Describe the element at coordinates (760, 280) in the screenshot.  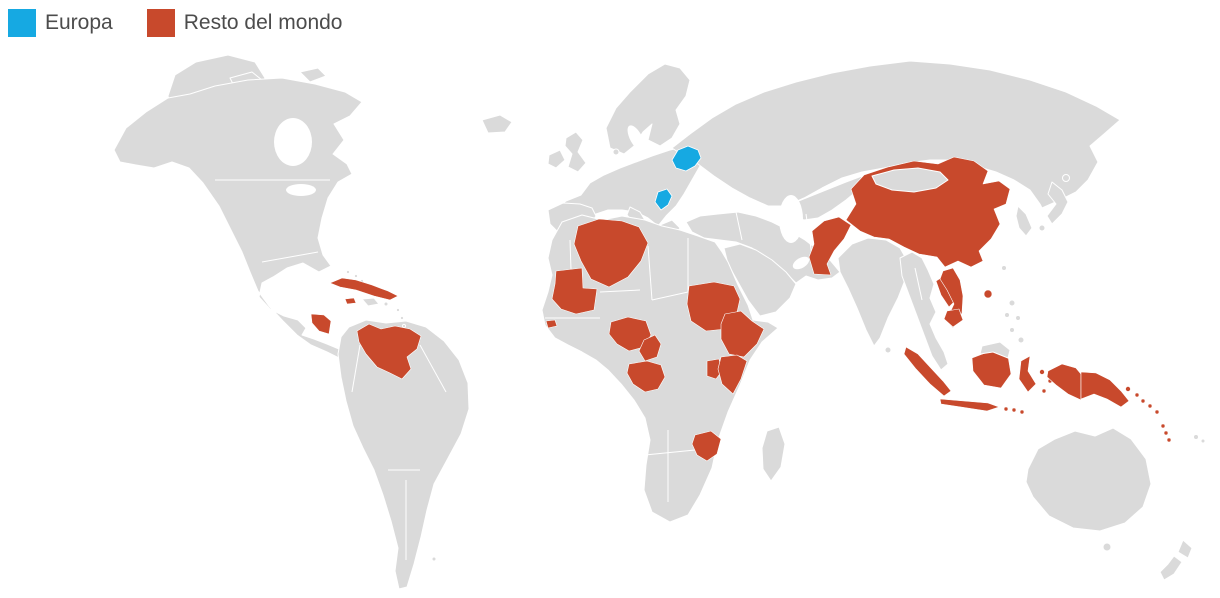
I see `landmass-arabia` at that location.